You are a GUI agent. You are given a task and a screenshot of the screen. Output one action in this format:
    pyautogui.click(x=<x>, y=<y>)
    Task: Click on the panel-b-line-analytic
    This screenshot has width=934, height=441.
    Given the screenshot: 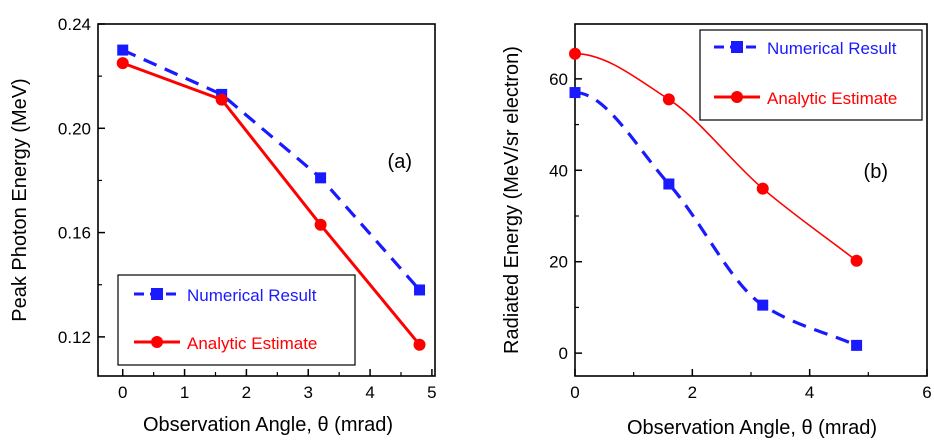 What is the action you would take?
    pyautogui.click(x=716, y=157)
    